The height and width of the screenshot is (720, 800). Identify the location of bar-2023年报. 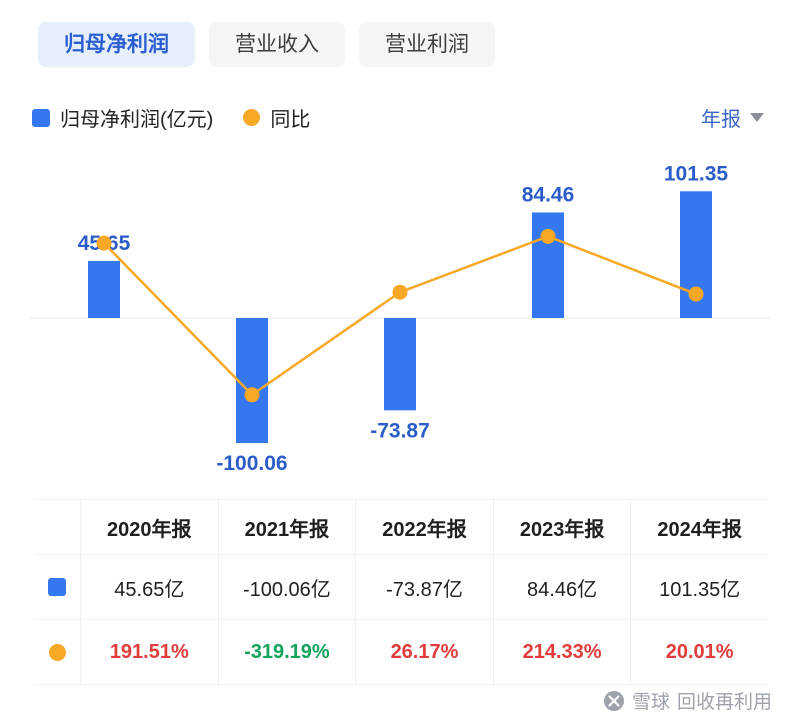
(548, 265).